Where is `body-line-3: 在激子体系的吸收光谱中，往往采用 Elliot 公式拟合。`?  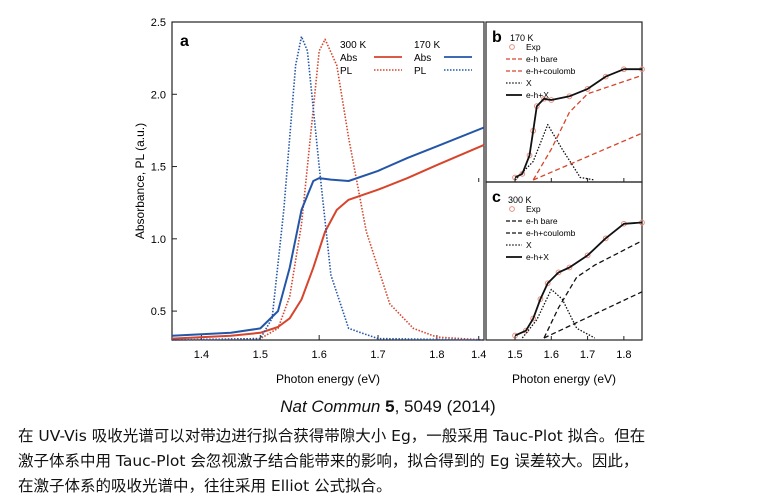 body-line-3: 在激子体系的吸收光谱中，往往采用 Elliot 公式拟合。 is located at coordinates (205, 486).